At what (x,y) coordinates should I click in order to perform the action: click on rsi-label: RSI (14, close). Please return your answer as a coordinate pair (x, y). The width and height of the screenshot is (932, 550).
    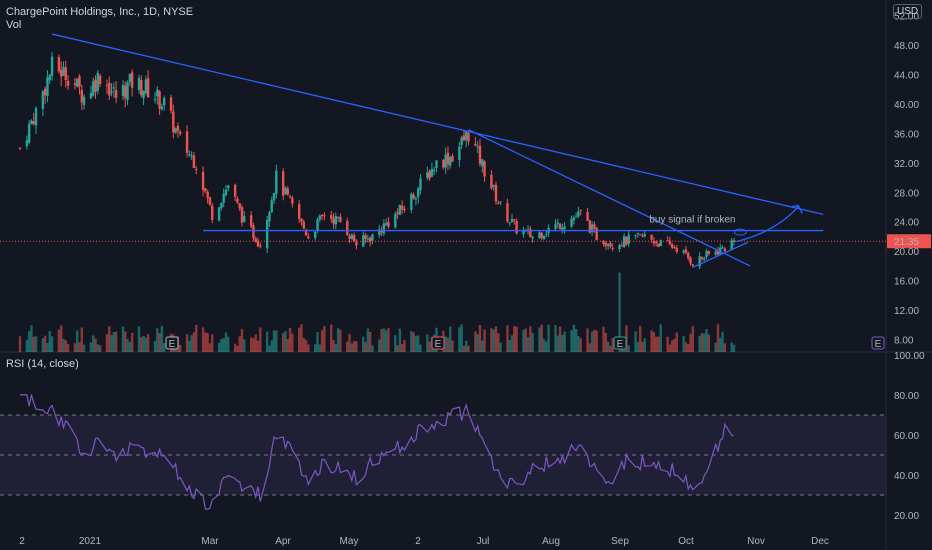
    Looking at the image, I should click on (42, 364).